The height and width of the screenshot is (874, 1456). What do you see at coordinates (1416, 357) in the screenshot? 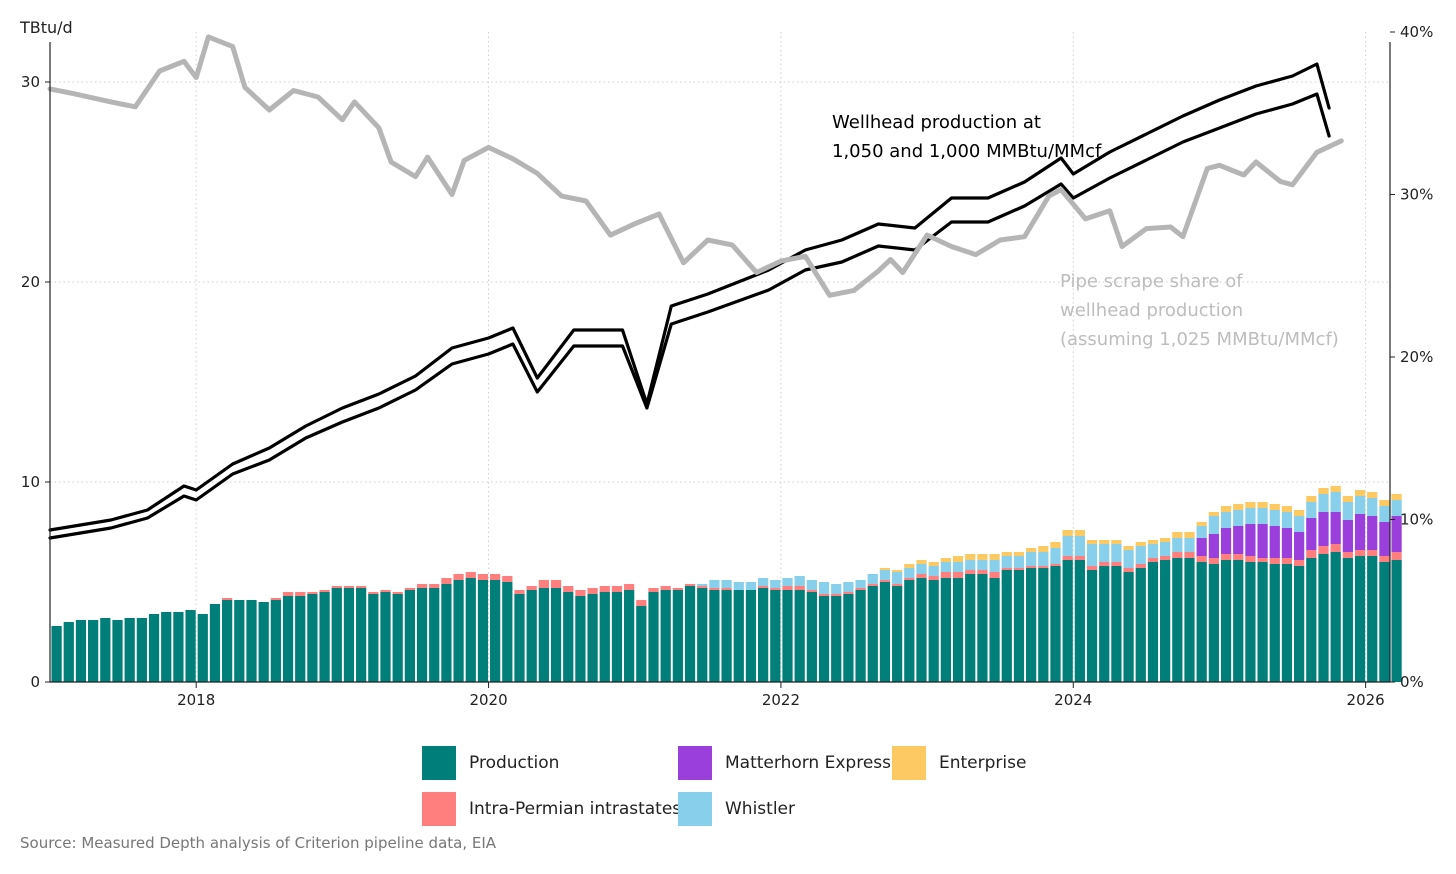
I see `y-right-tick-label: 20%` at bounding box center [1416, 357].